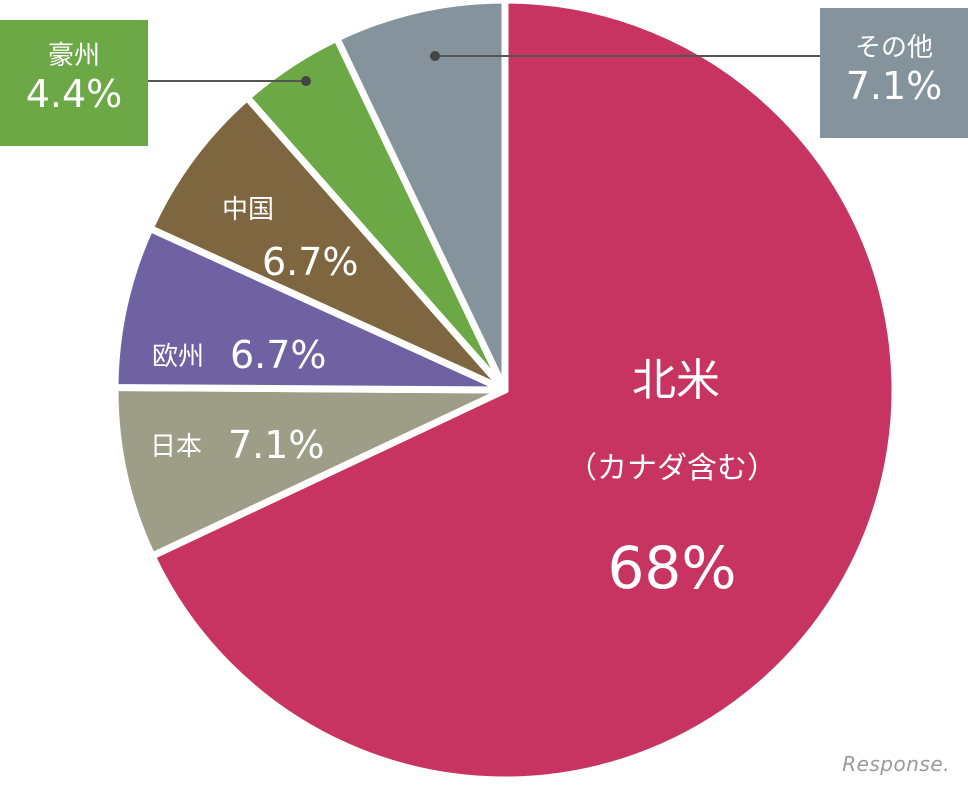  What do you see at coordinates (421, 197) in the screenshot?
I see `pie-slice-other` at bounding box center [421, 197].